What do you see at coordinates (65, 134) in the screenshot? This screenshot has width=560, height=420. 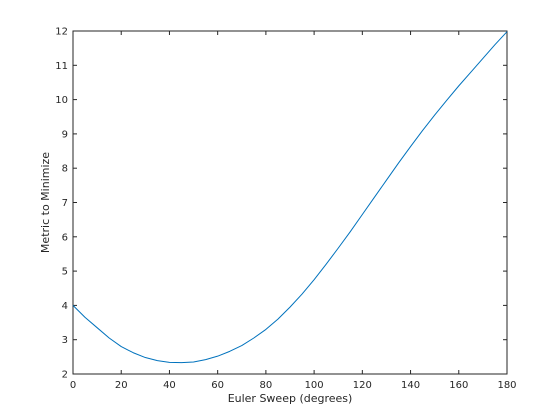 I see `y-tick-label: 9` at bounding box center [65, 134].